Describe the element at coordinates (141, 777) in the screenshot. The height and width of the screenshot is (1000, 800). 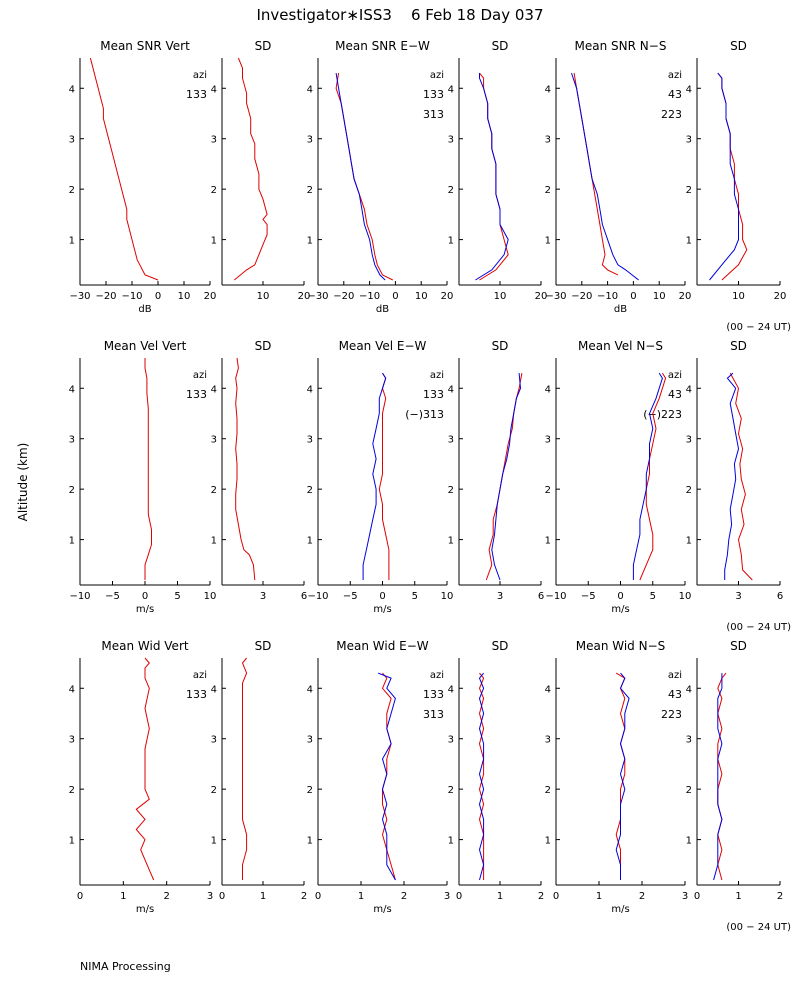
I see `panel: Mean Wid Vert 1 2 3 4 0 1 2 3 m/s azi 133` at that location.